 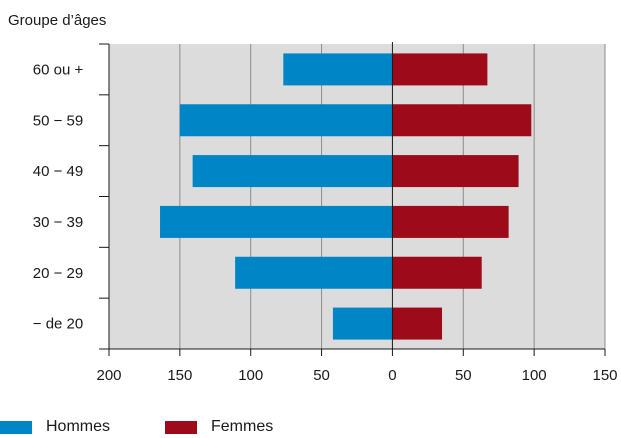 I want to click on legend-swatch-hommes, so click(x=16, y=427).